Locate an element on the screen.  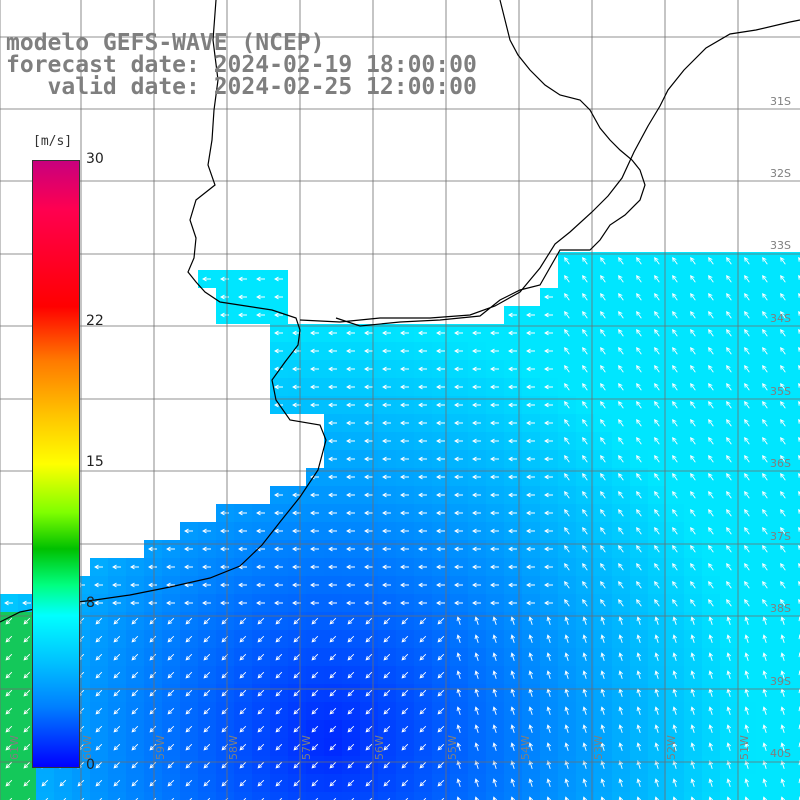
latitude-label: 32S is located at coordinates (780, 173).